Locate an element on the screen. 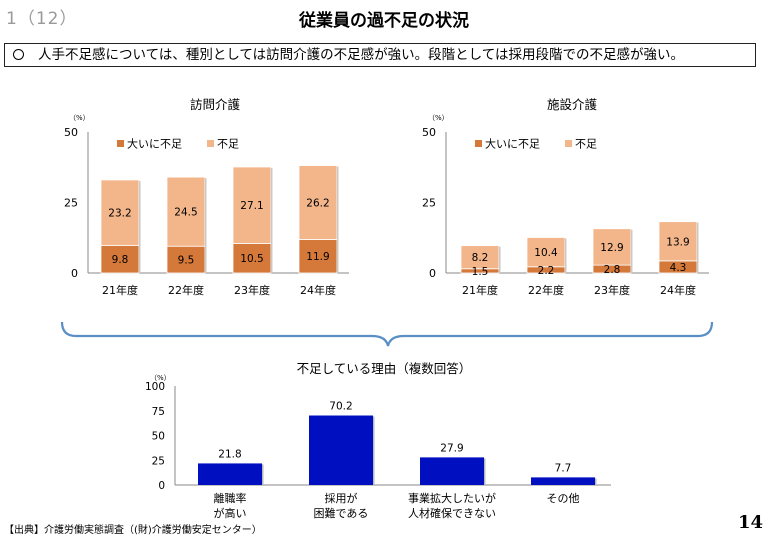 This screenshot has width=768, height=538. bar-value-label: 23.2 is located at coordinates (119, 214).